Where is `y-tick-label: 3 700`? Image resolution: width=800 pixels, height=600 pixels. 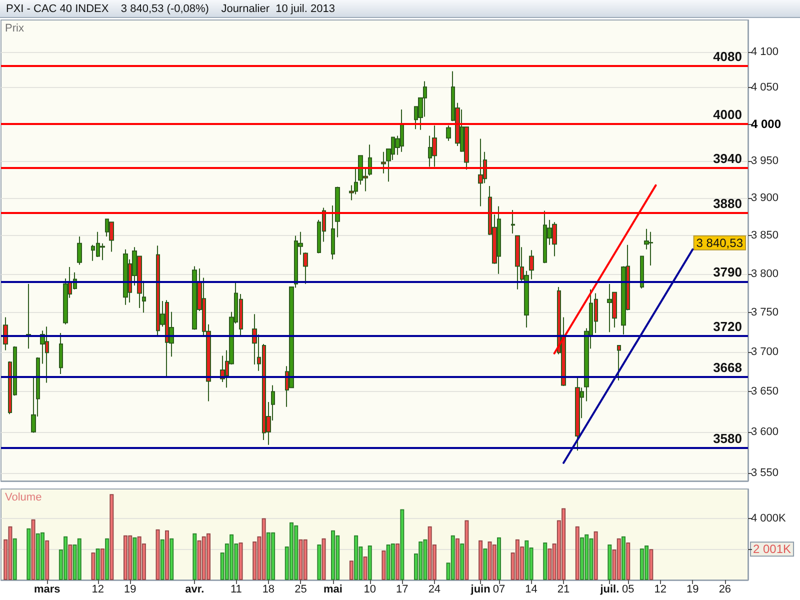
y-tick-label: 3 700 is located at coordinates (765, 352).